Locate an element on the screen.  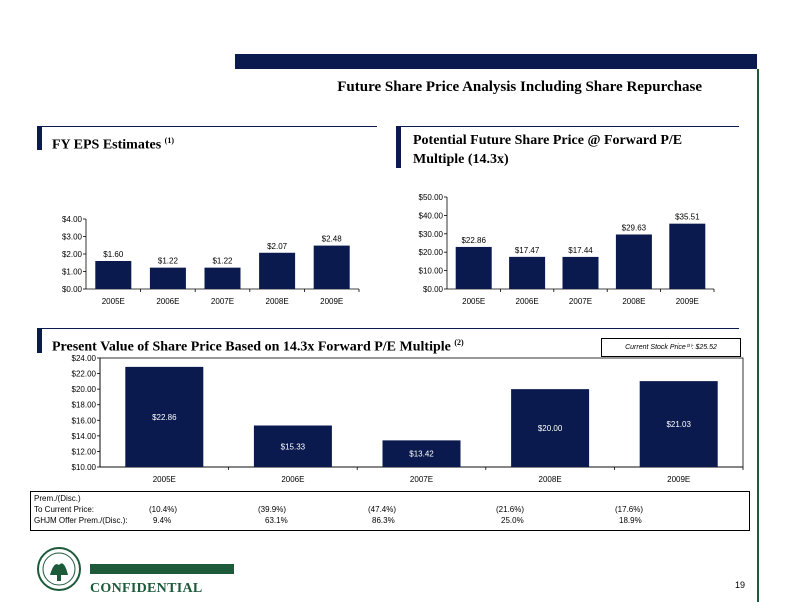
y-tick-label: $3.00 is located at coordinates (72, 237).